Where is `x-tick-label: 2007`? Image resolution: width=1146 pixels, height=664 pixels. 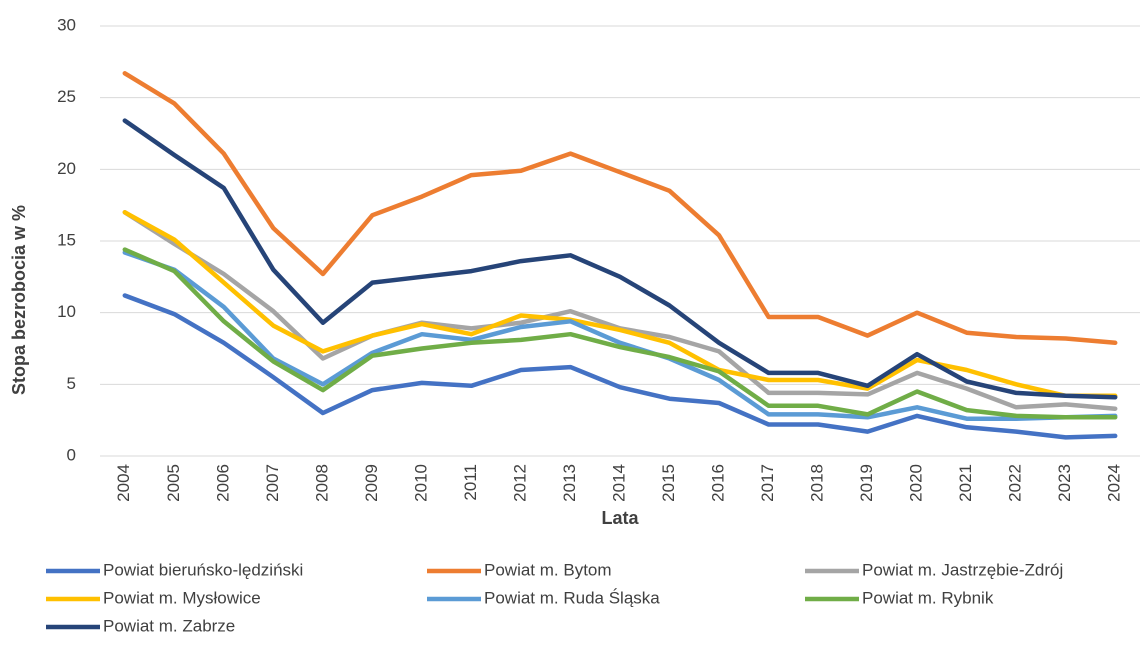 x-tick-label: 2007 is located at coordinates (272, 483).